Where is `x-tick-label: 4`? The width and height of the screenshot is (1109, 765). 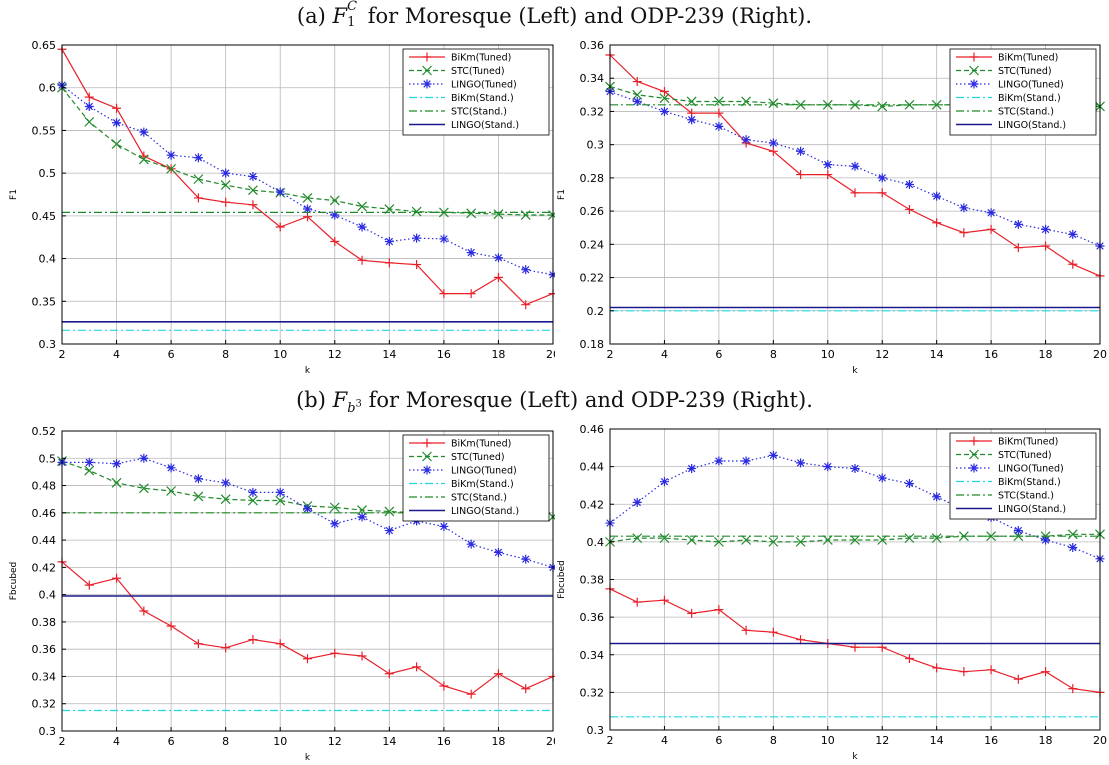 x-tick-label: 4 is located at coordinates (116, 354).